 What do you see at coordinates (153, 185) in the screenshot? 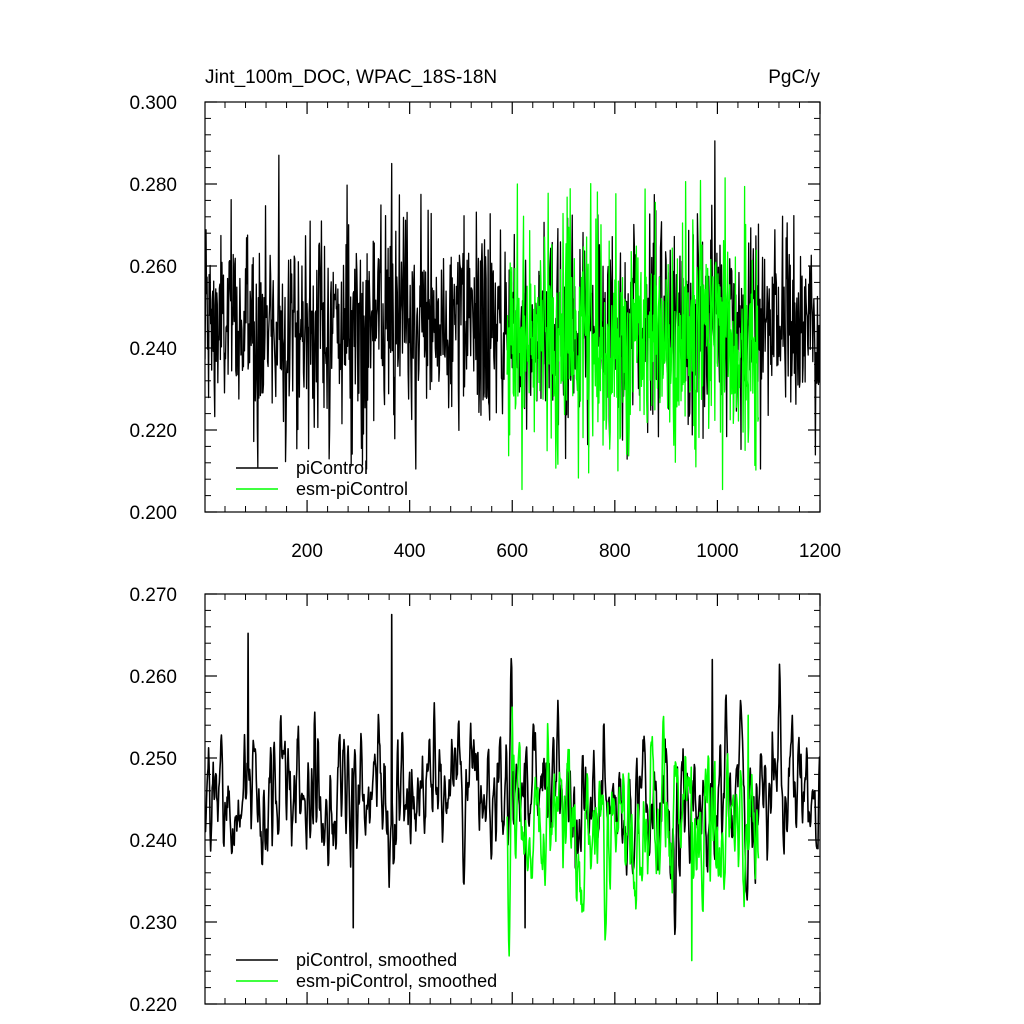
I see `y-tick-label: 0.280` at bounding box center [153, 185].